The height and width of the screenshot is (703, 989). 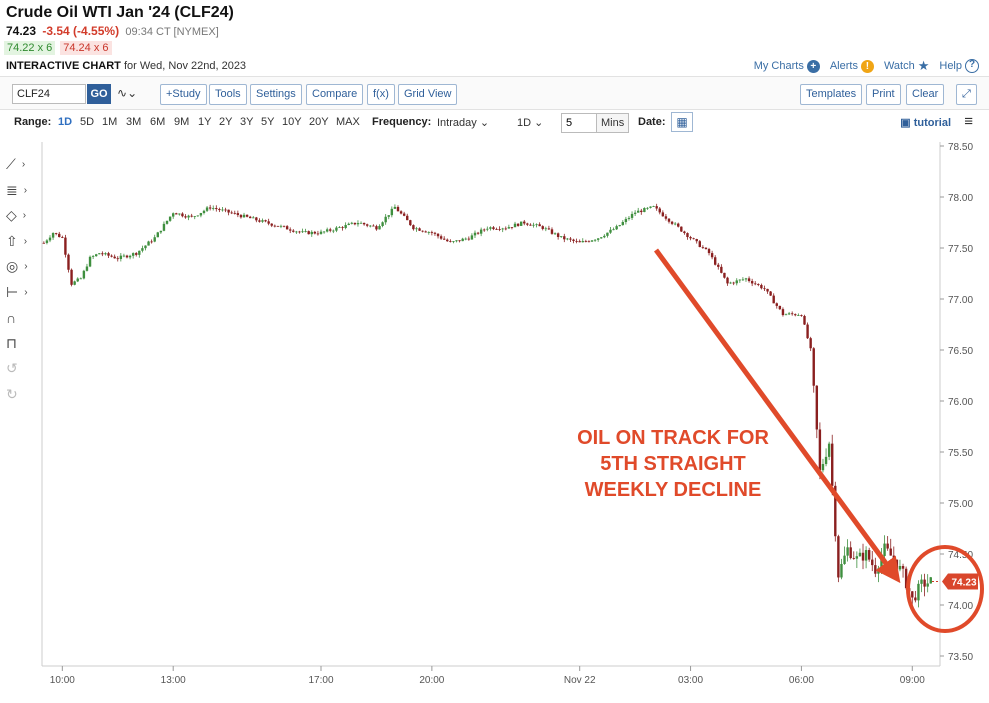 I want to click on range-1m: 1M, so click(x=110, y=122).